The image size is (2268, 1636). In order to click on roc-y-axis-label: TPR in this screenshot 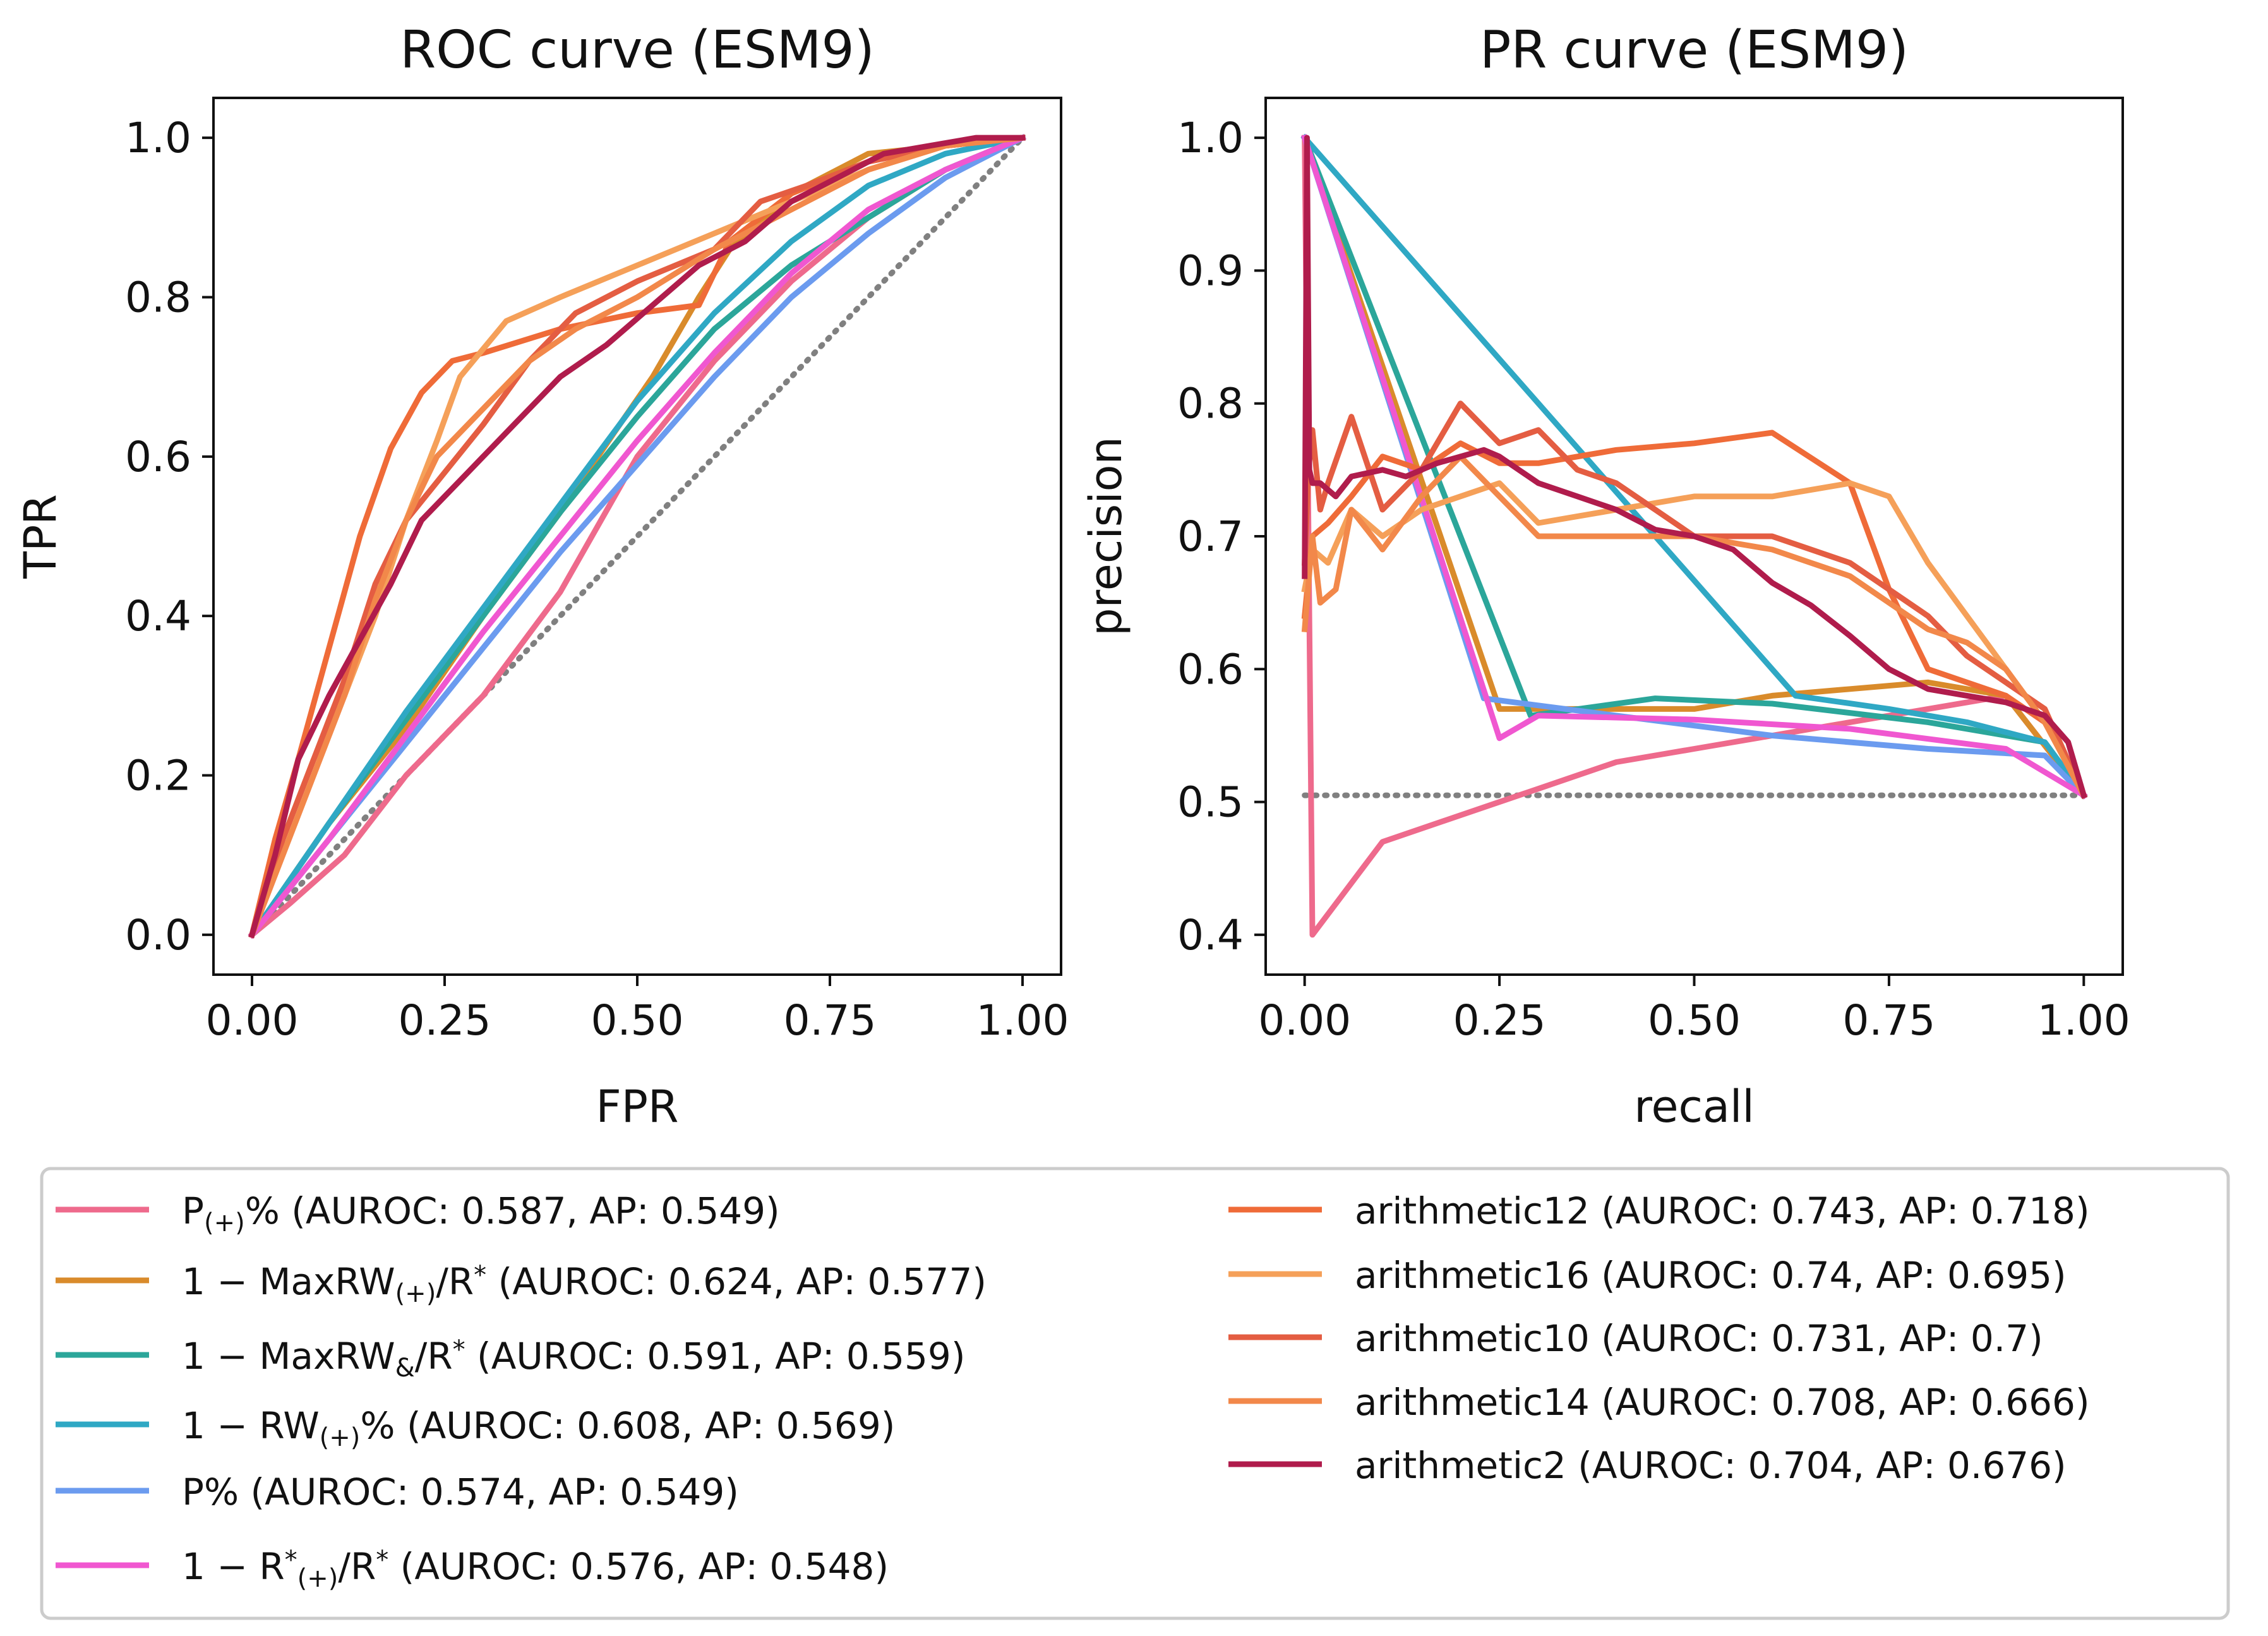, I will do `click(40, 536)`.